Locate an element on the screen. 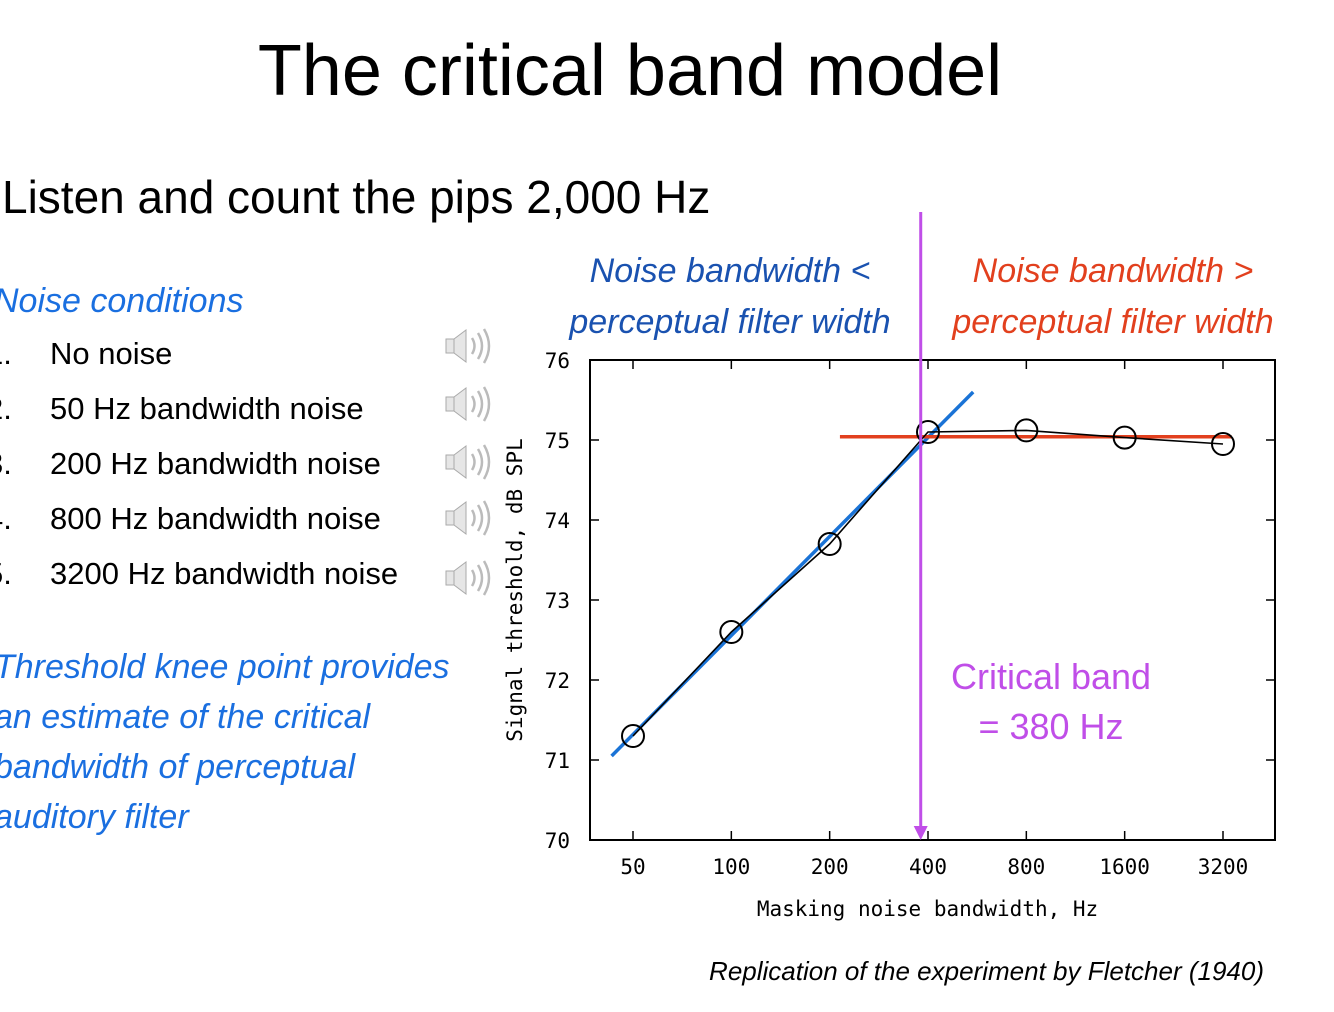  x-tick-label: 3200 is located at coordinates (1223, 867).